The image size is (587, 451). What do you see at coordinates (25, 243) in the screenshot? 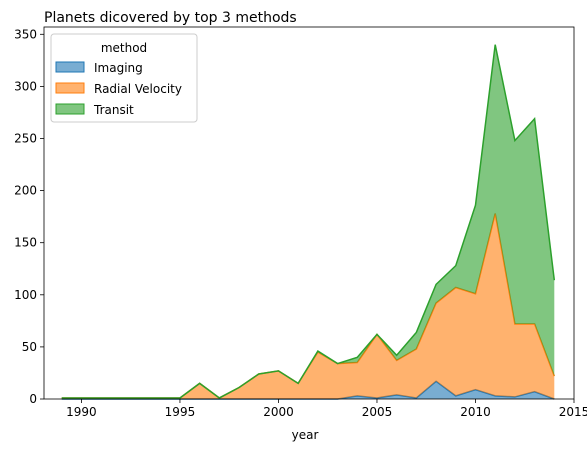
I see `y-tick-label: 150` at bounding box center [25, 243].